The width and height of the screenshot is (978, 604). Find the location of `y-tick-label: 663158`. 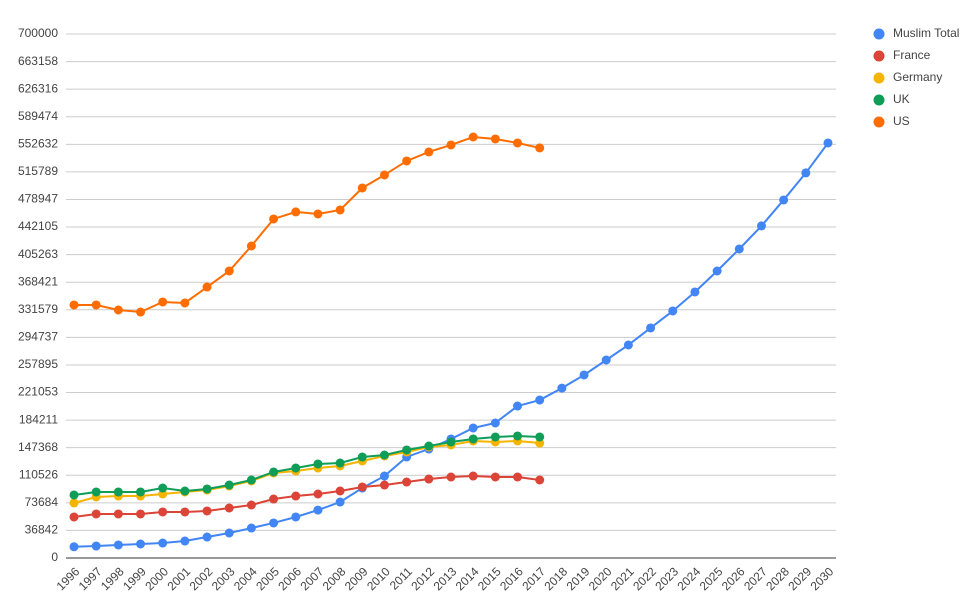

y-tick-label: 663158 is located at coordinates (38, 61).